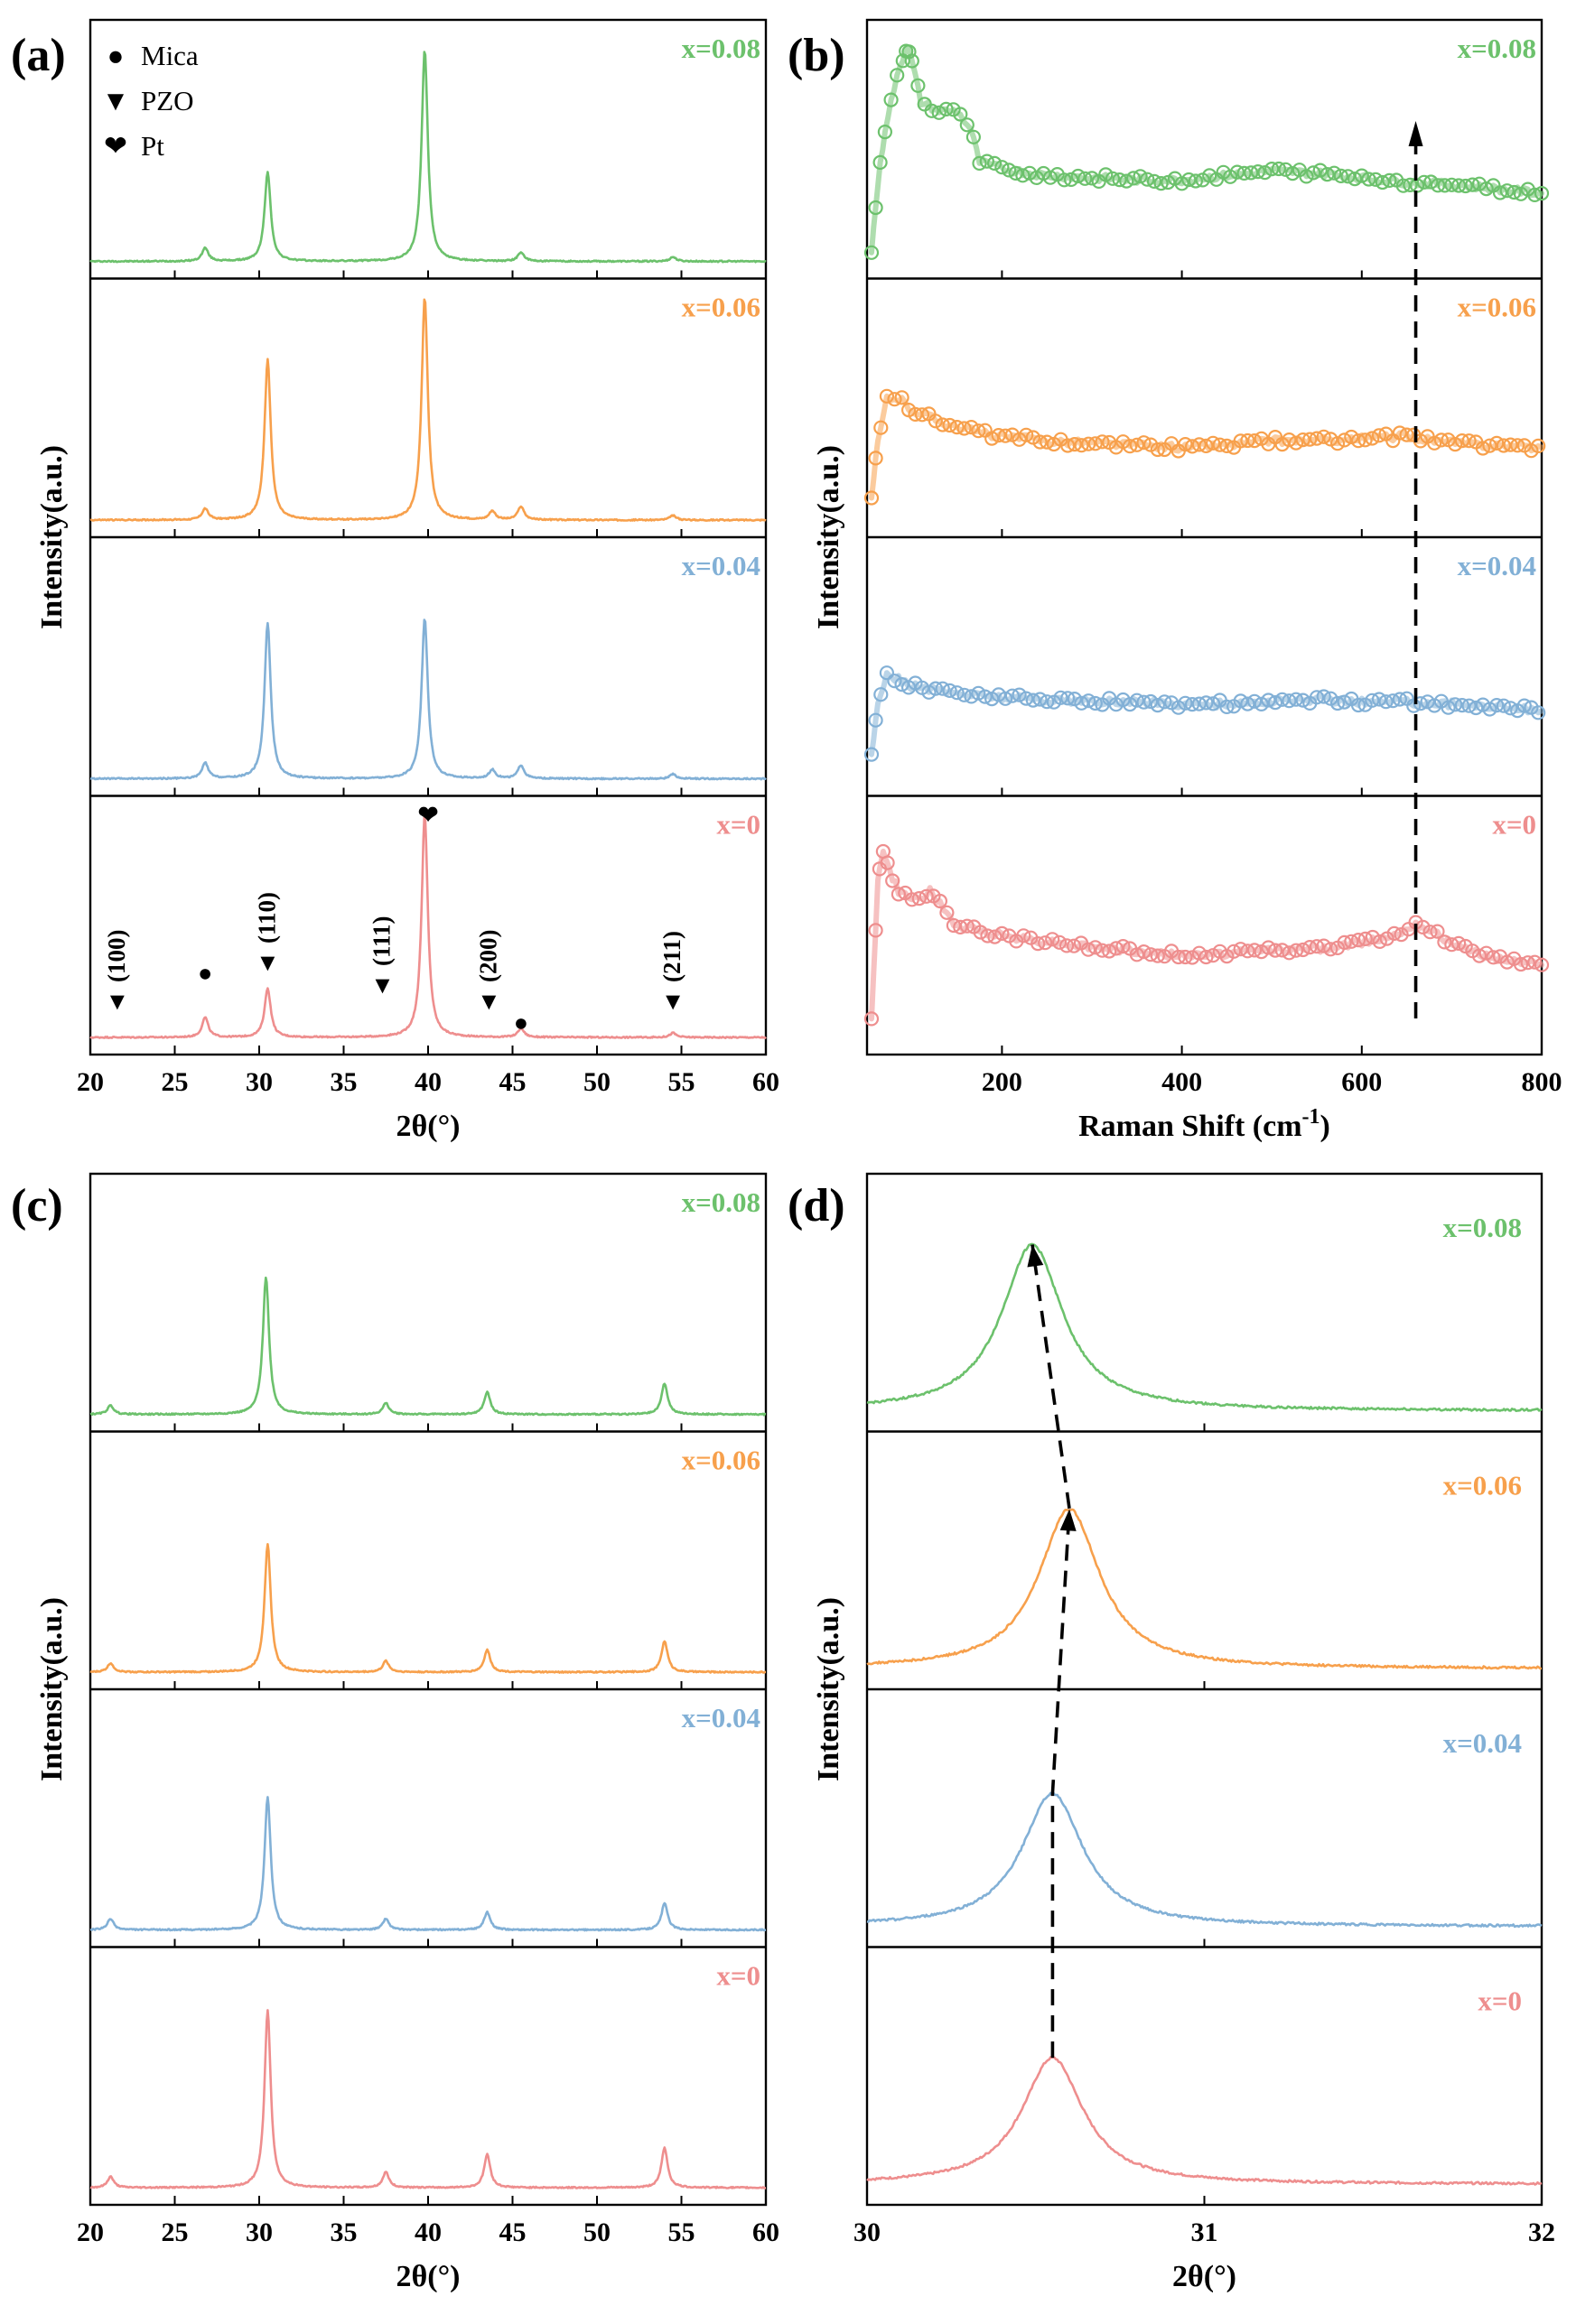 The width and height of the screenshot is (1576, 2324). Describe the element at coordinates (394, 919) in the screenshot. I see `peak-annotations: ▼ (100) ▼ (110) ▼ (111) ▼ (200) ▼ (211) ● ● ❤` at that location.